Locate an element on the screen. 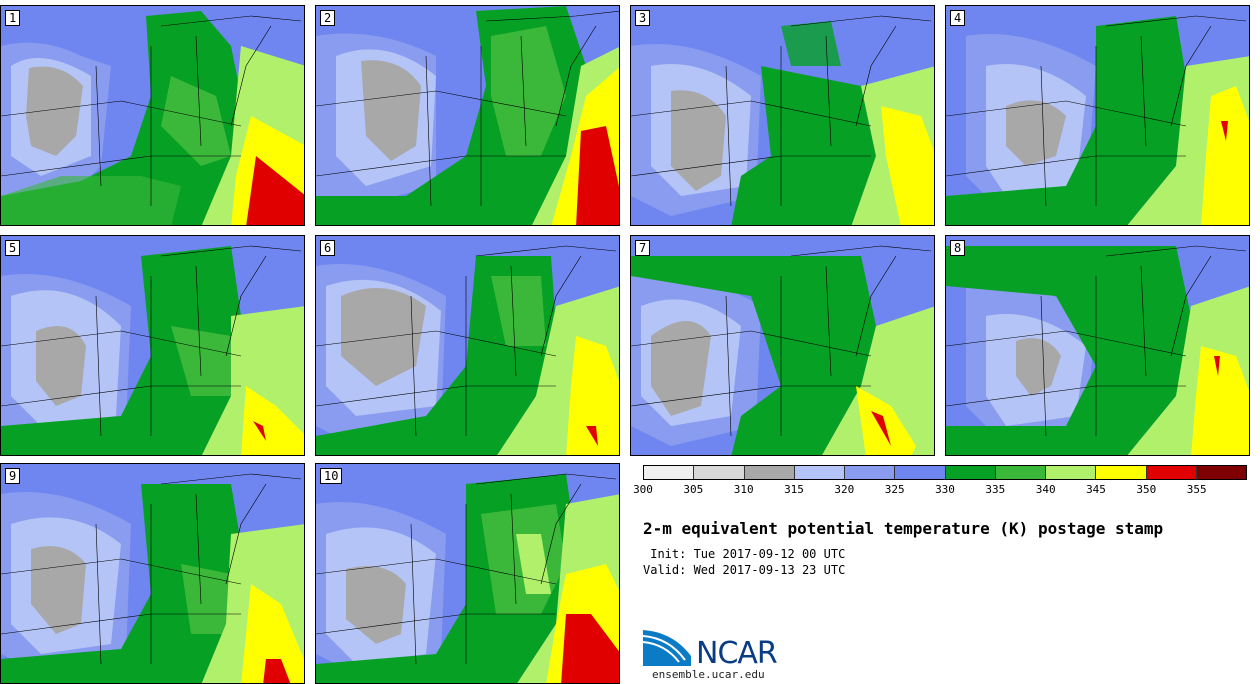 The width and height of the screenshot is (1260, 684). member-panel-7: 7 is located at coordinates (782, 345).